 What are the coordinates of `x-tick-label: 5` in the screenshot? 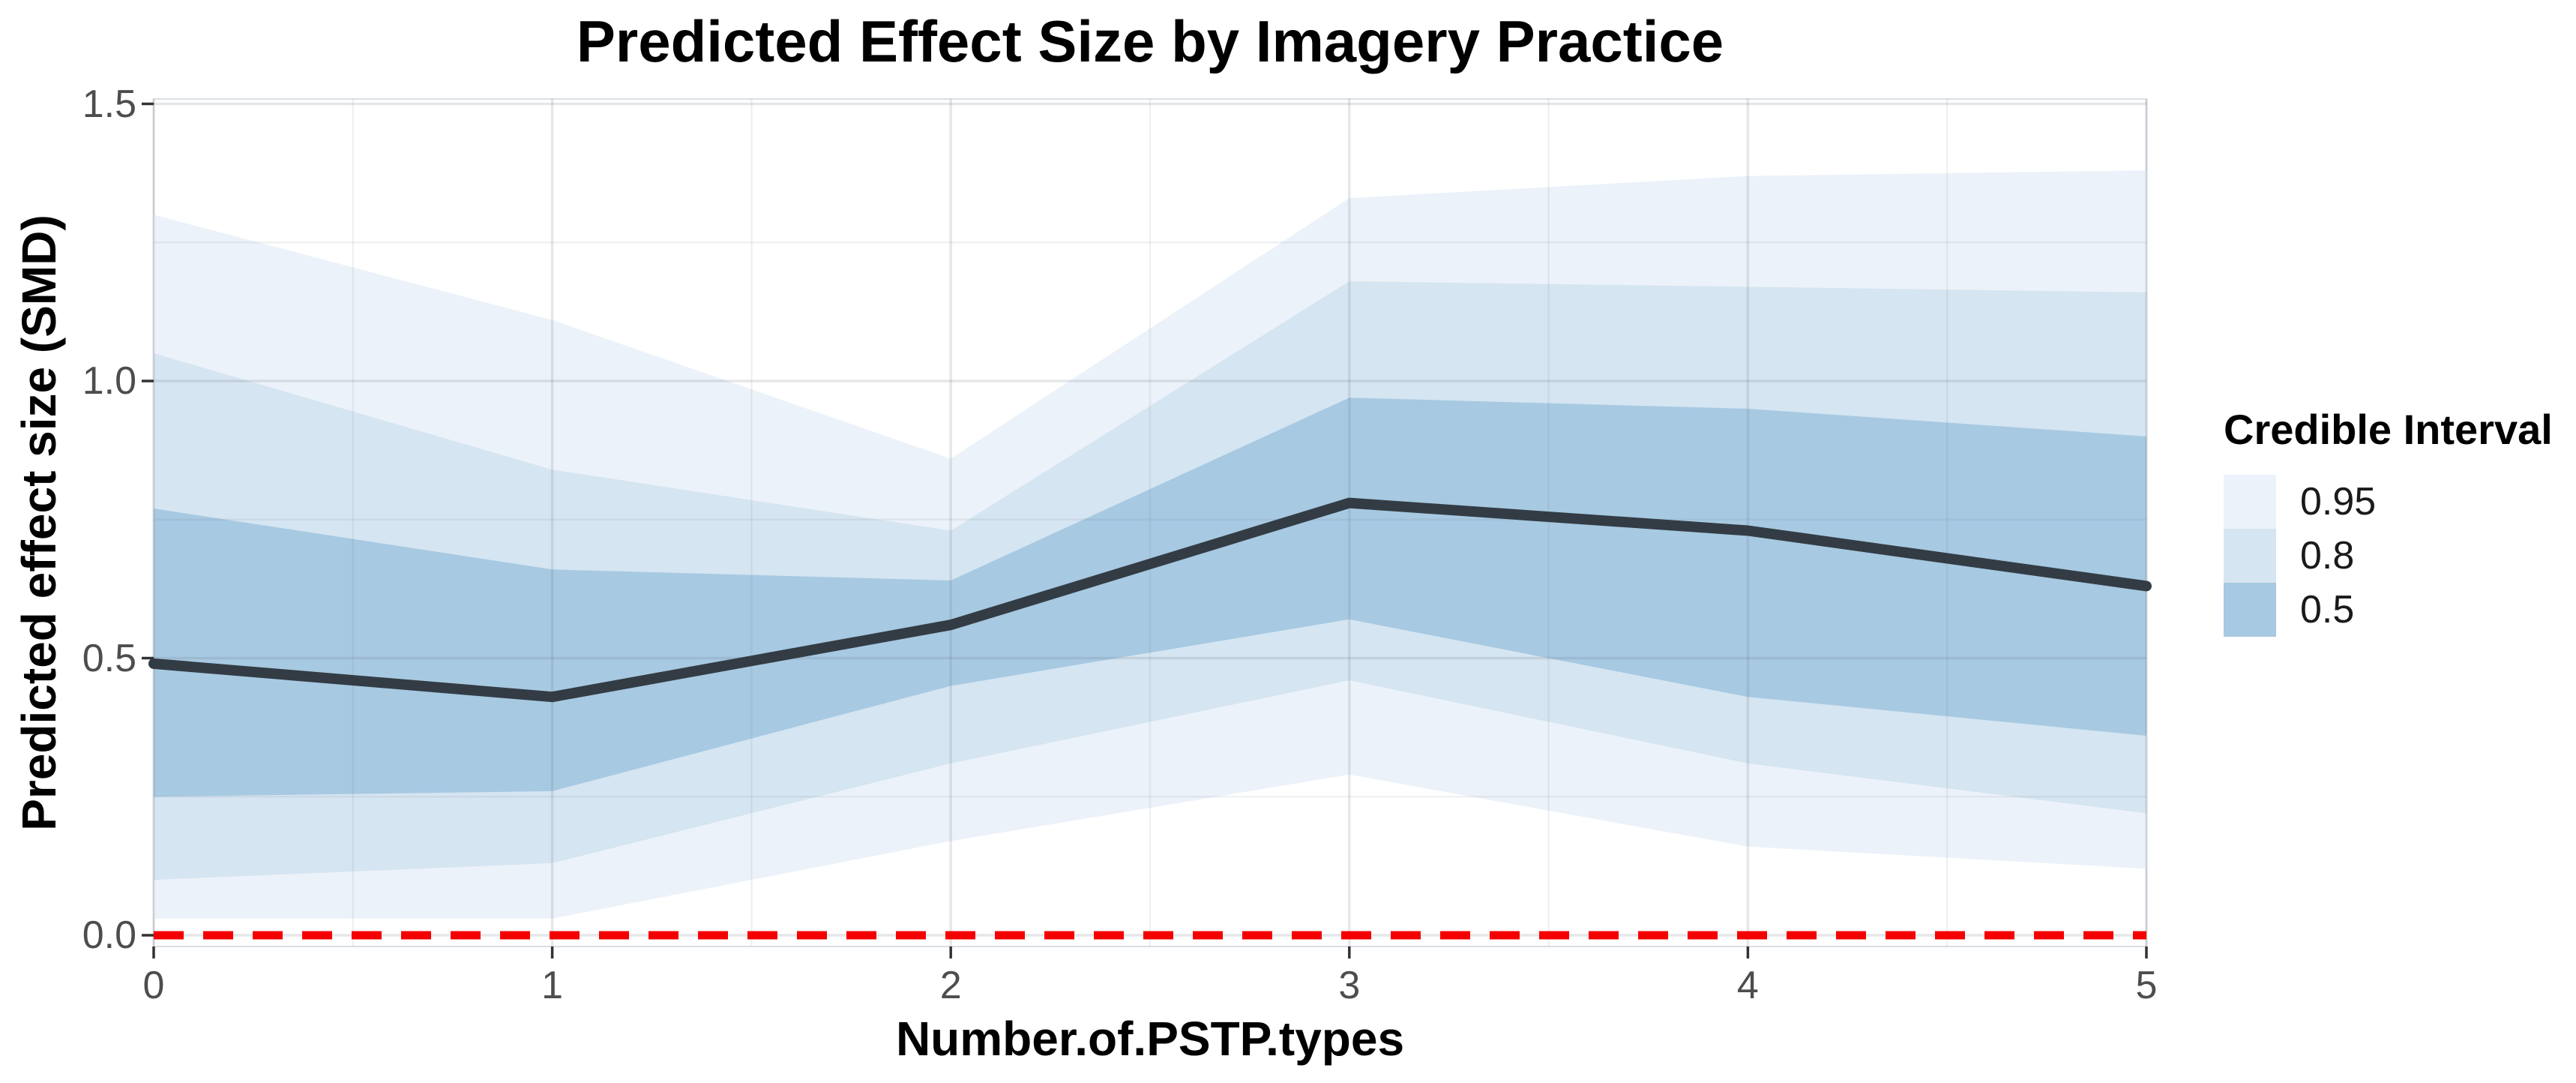 It's located at (2146, 985).